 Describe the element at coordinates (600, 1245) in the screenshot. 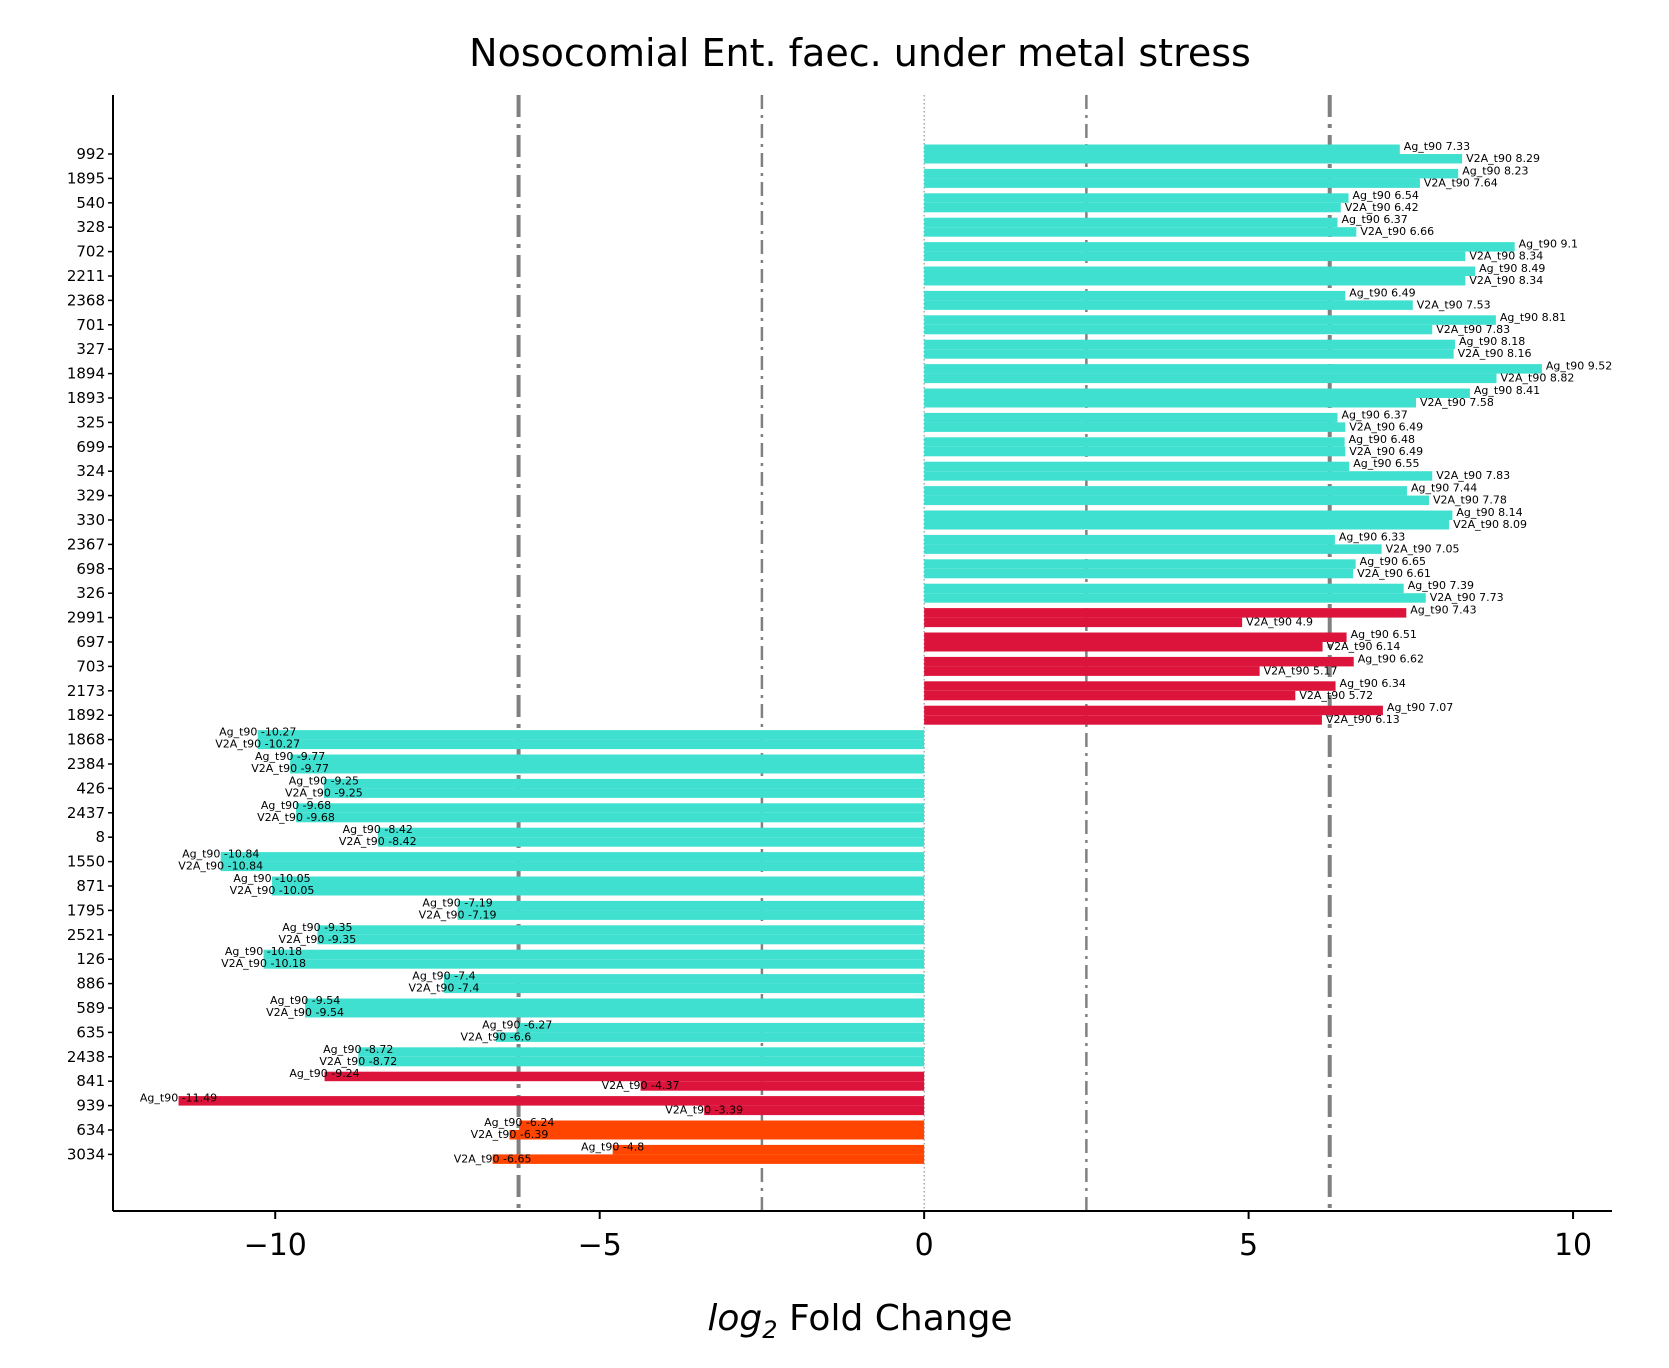

I see `x-tick-label: −5` at that location.